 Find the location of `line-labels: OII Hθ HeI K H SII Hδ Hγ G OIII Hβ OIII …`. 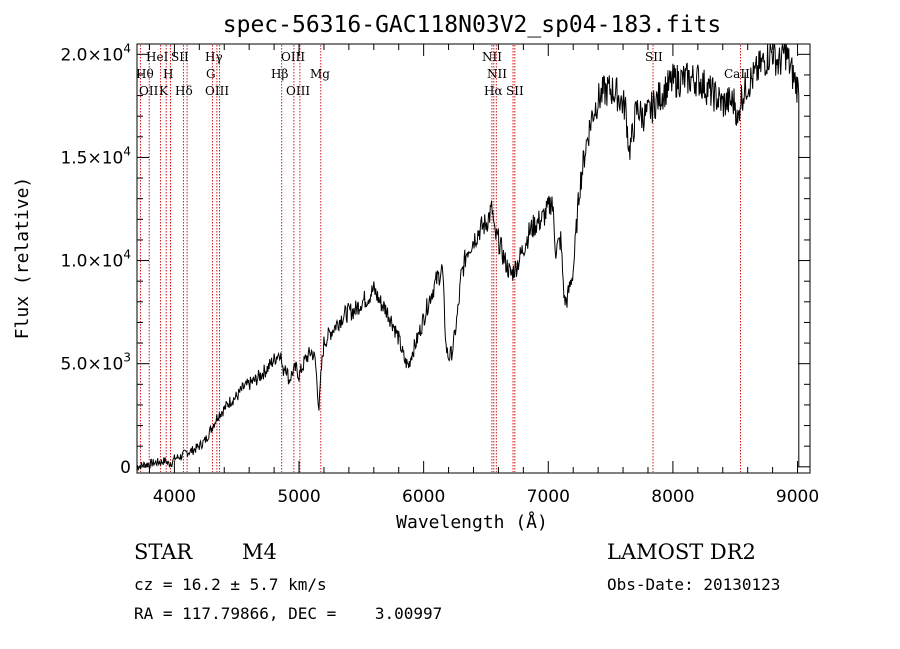

line-labels: OII Hθ HeI K H SII Hδ Hγ G OIII Hβ OIII … is located at coordinates (443, 74).